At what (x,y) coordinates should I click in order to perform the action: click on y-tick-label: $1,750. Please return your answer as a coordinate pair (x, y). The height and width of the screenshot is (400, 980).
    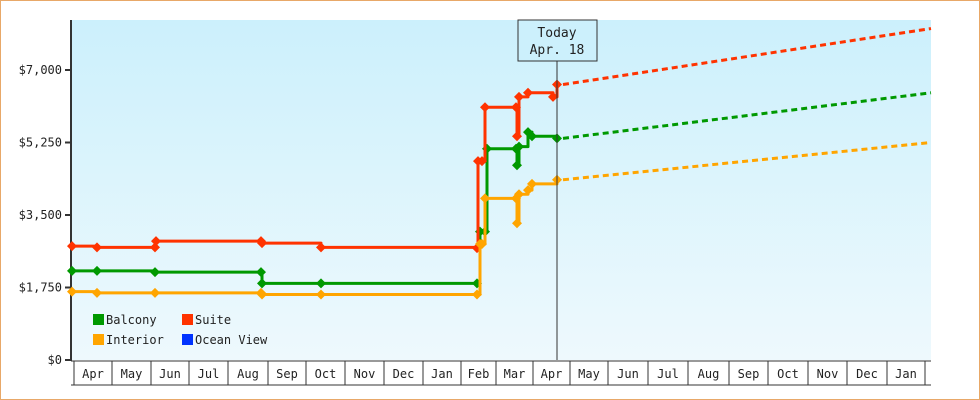
    Looking at the image, I should click on (40, 288).